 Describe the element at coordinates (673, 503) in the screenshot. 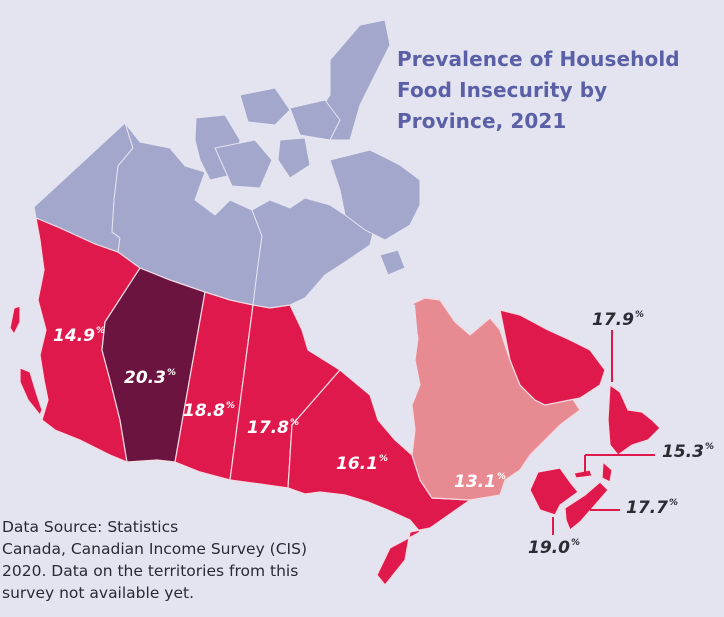

I see `unit-ns: %` at that location.